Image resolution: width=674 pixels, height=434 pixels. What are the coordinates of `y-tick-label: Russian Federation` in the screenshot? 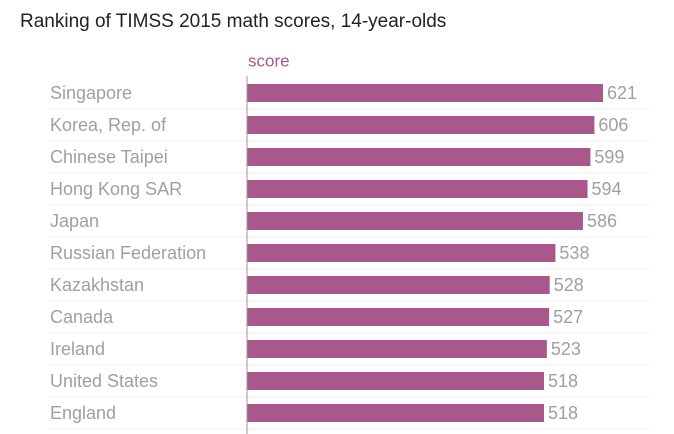 It's located at (128, 253).